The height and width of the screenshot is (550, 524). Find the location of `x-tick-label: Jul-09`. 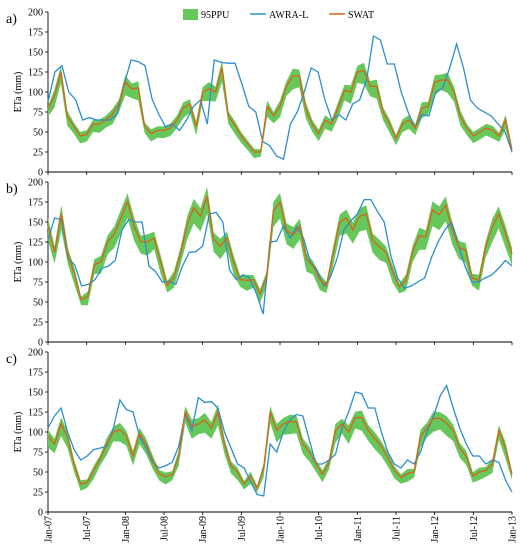

x-tick-label: Jul-09 is located at coordinates (242, 528).